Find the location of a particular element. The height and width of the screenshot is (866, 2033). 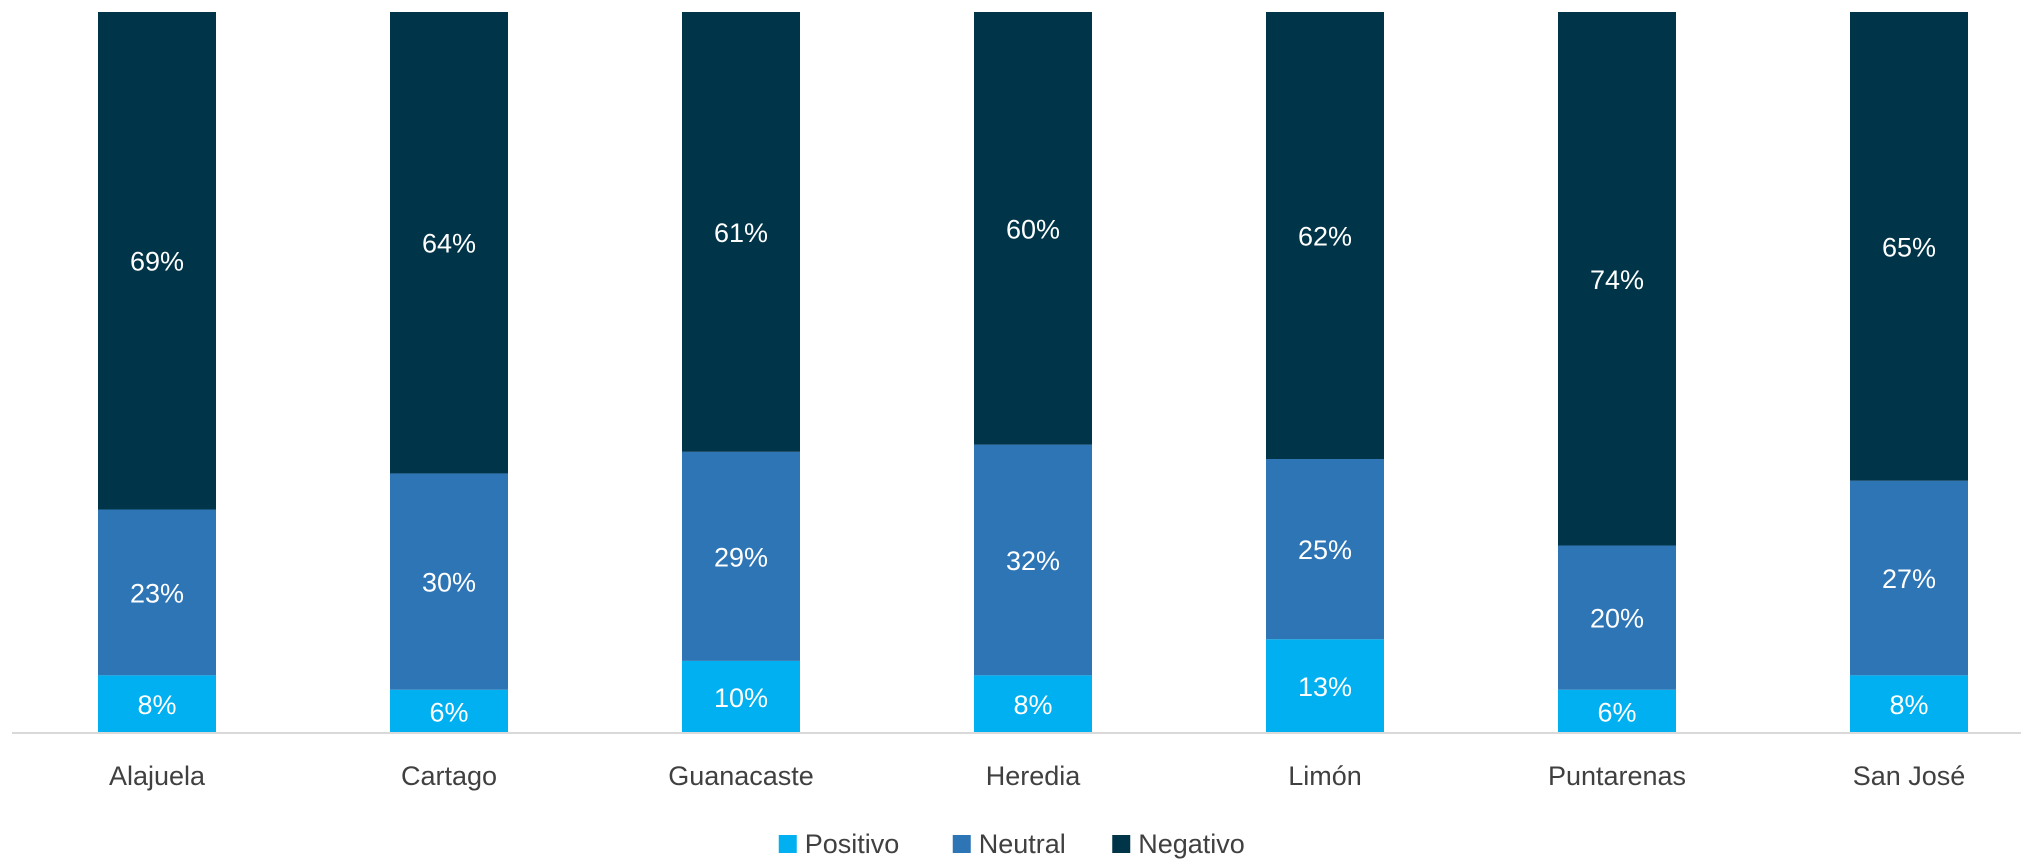

data-label-positivo-3: 8% is located at coordinates (1032, 705).